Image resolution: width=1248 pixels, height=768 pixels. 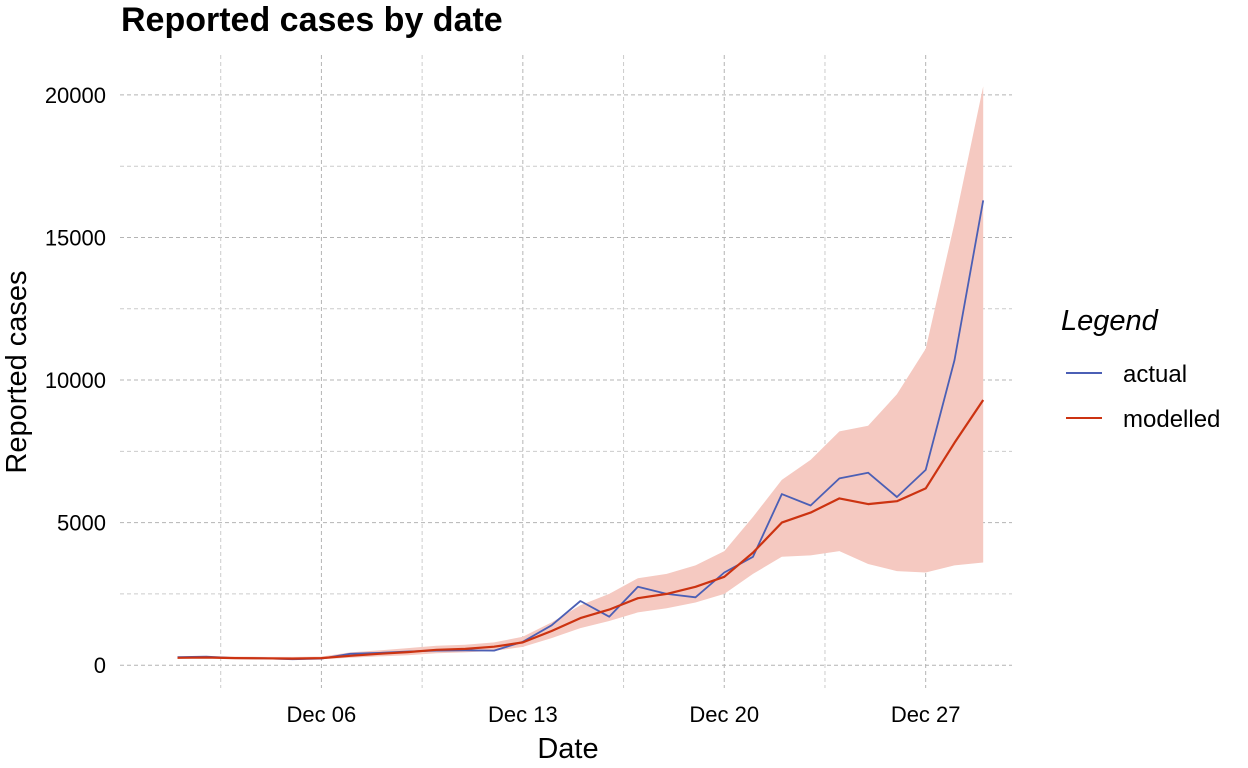 I want to click on legend: Legend actual modelled, so click(x=1140, y=369).